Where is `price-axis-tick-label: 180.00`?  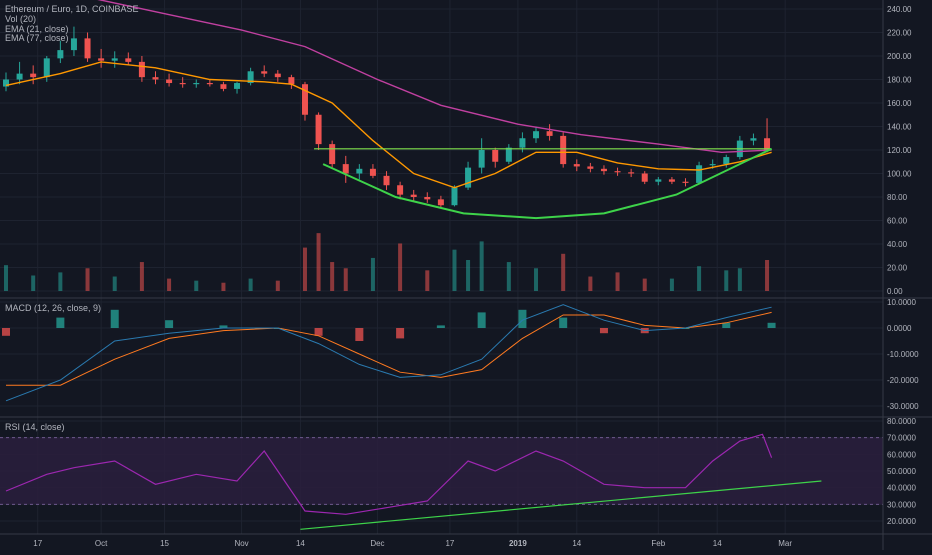
price-axis-tick-label: 180.00 is located at coordinates (899, 80).